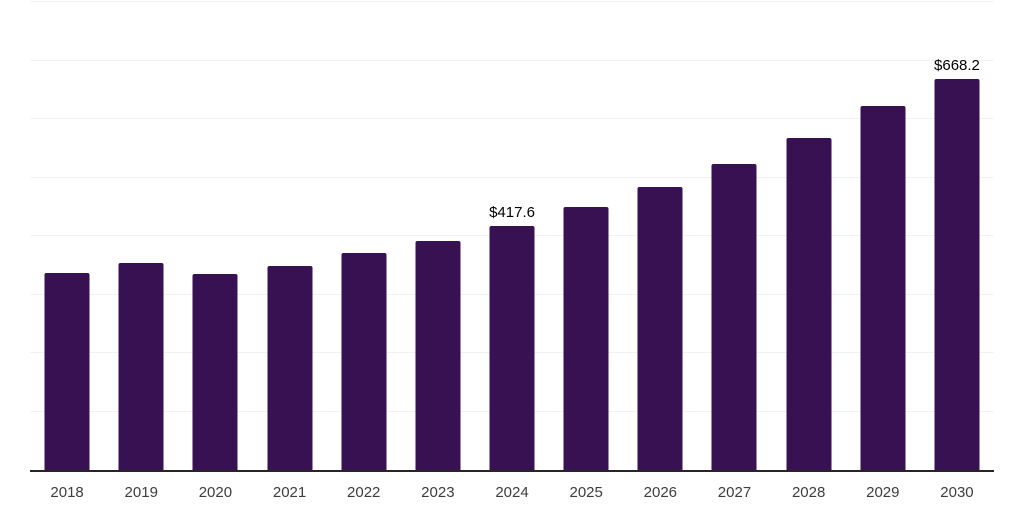 The width and height of the screenshot is (1024, 512). I want to click on bar-band-2026, so click(660, 236).